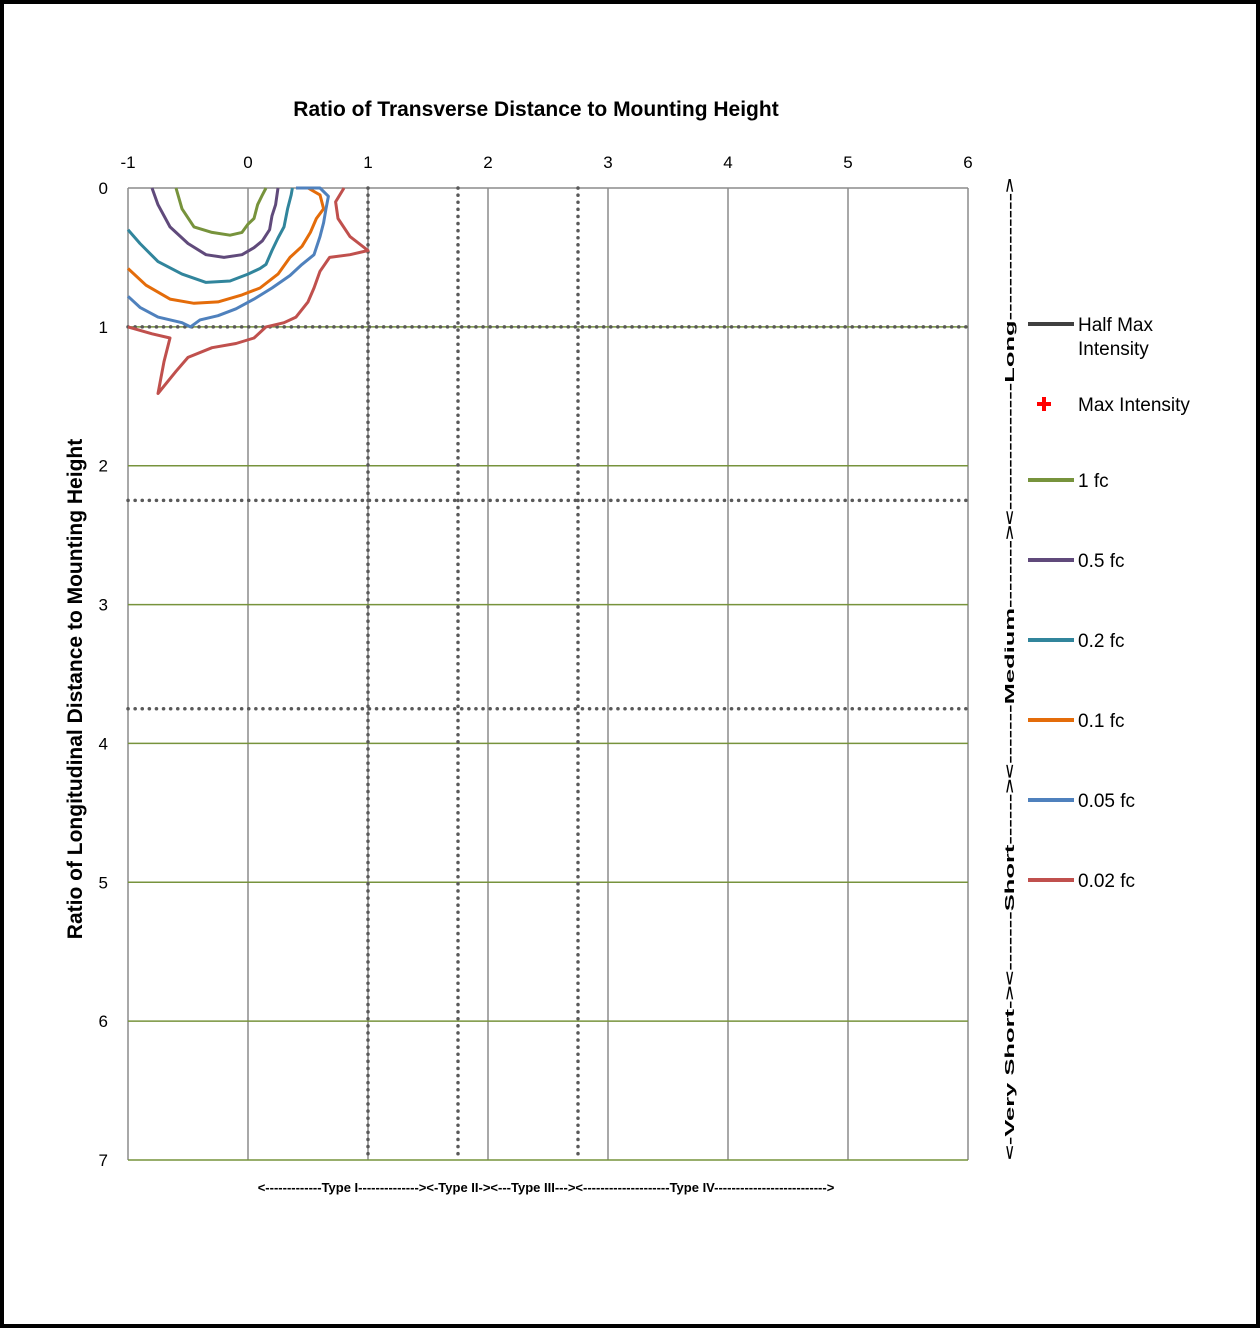  I want to click on y-tick-label: 3, so click(103, 605).